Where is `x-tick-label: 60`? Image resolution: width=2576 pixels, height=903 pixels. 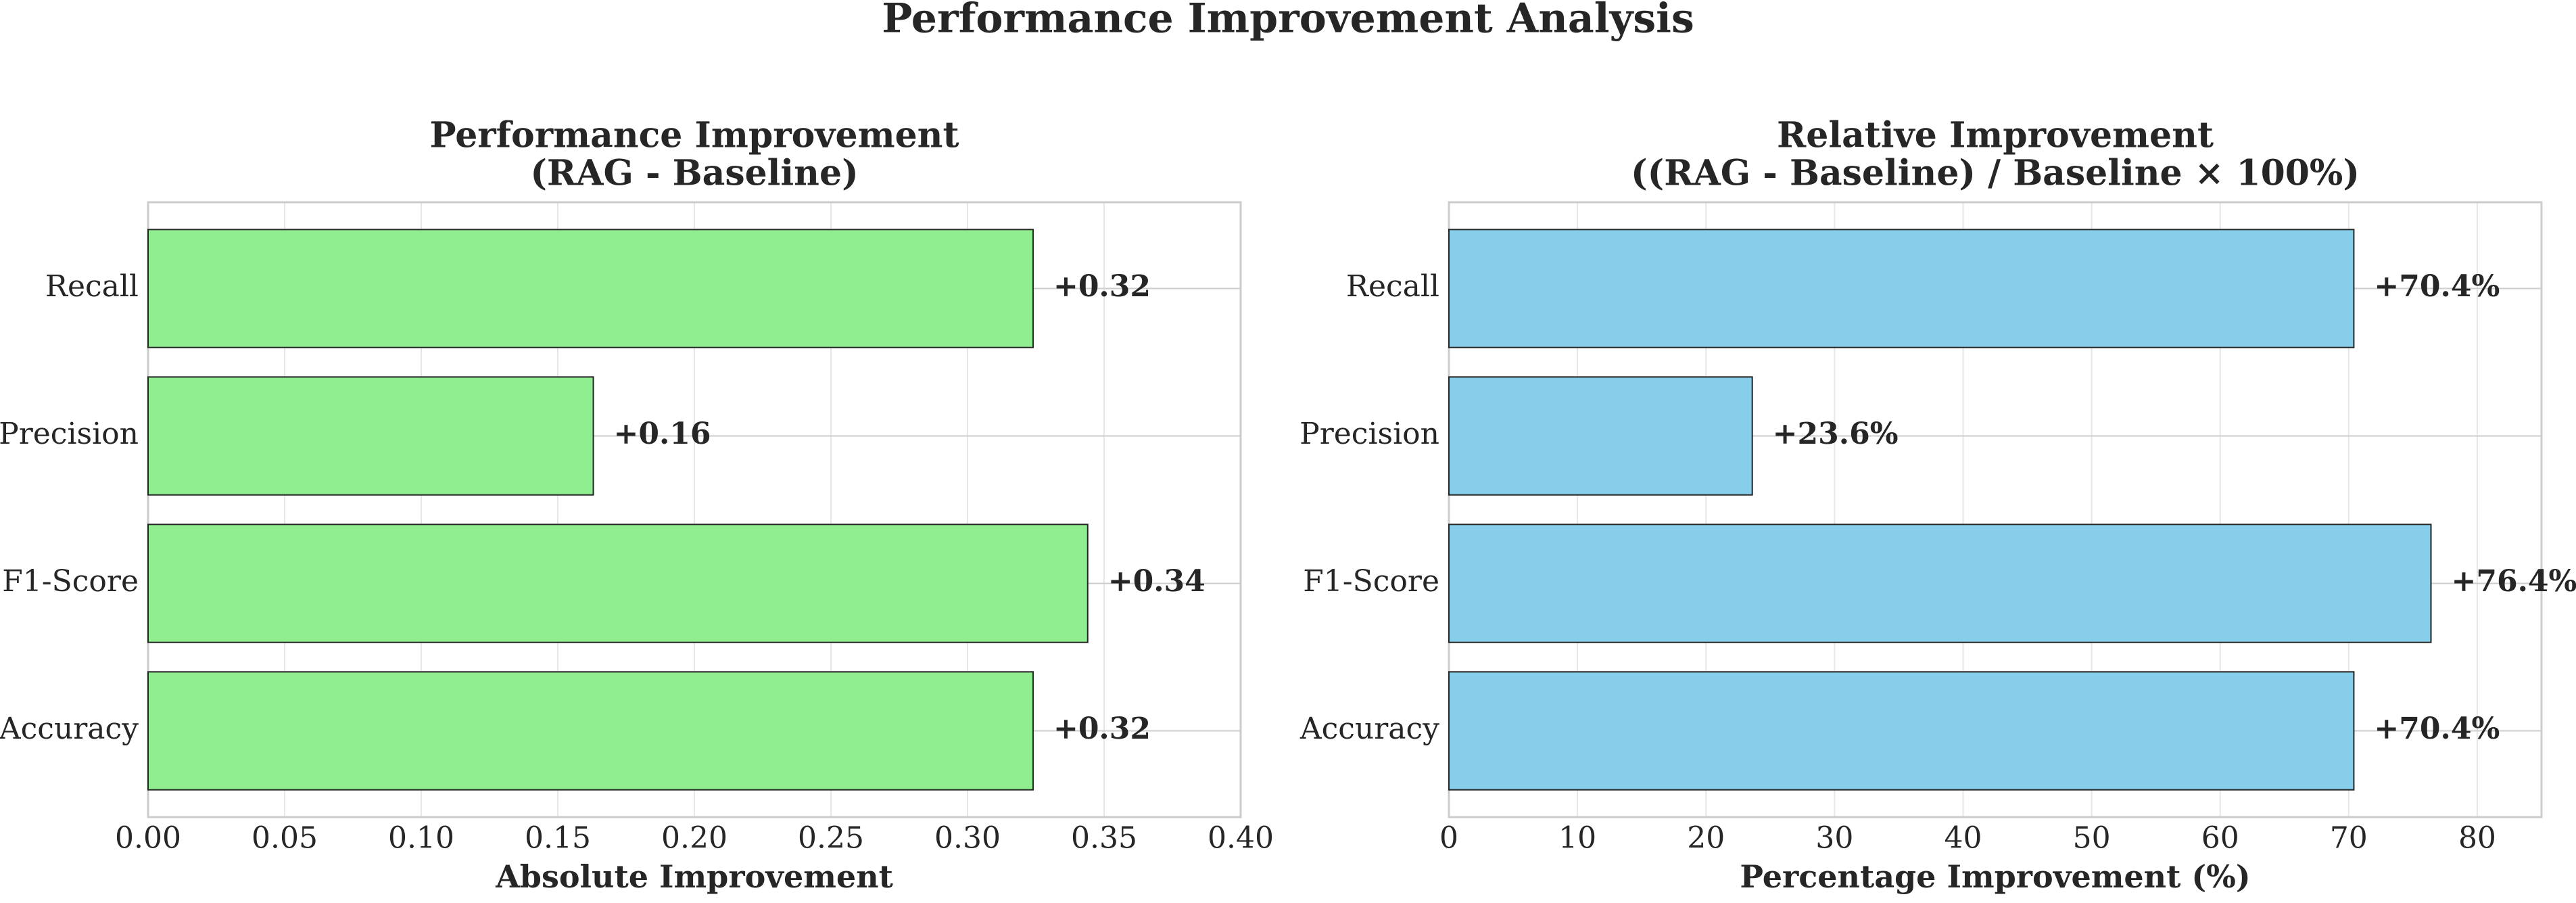 x-tick-label: 60 is located at coordinates (2220, 838).